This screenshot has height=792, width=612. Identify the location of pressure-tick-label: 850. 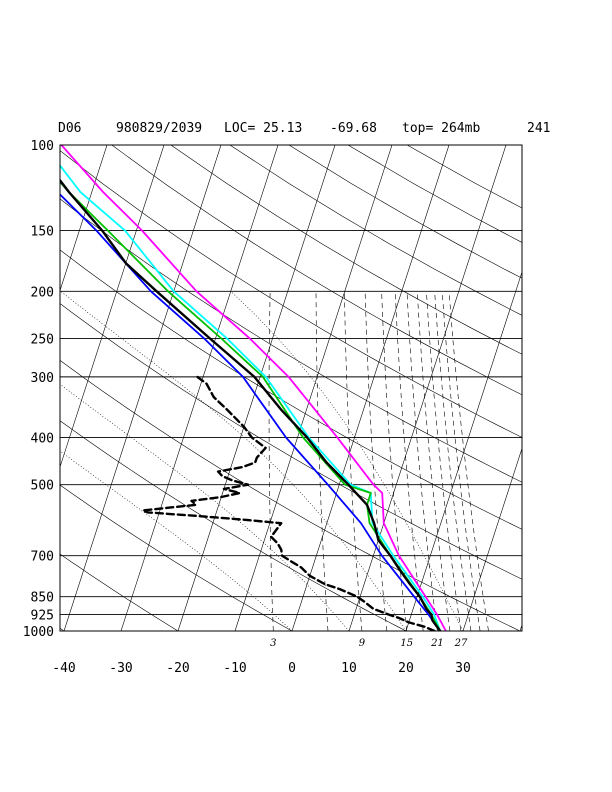
(42, 598).